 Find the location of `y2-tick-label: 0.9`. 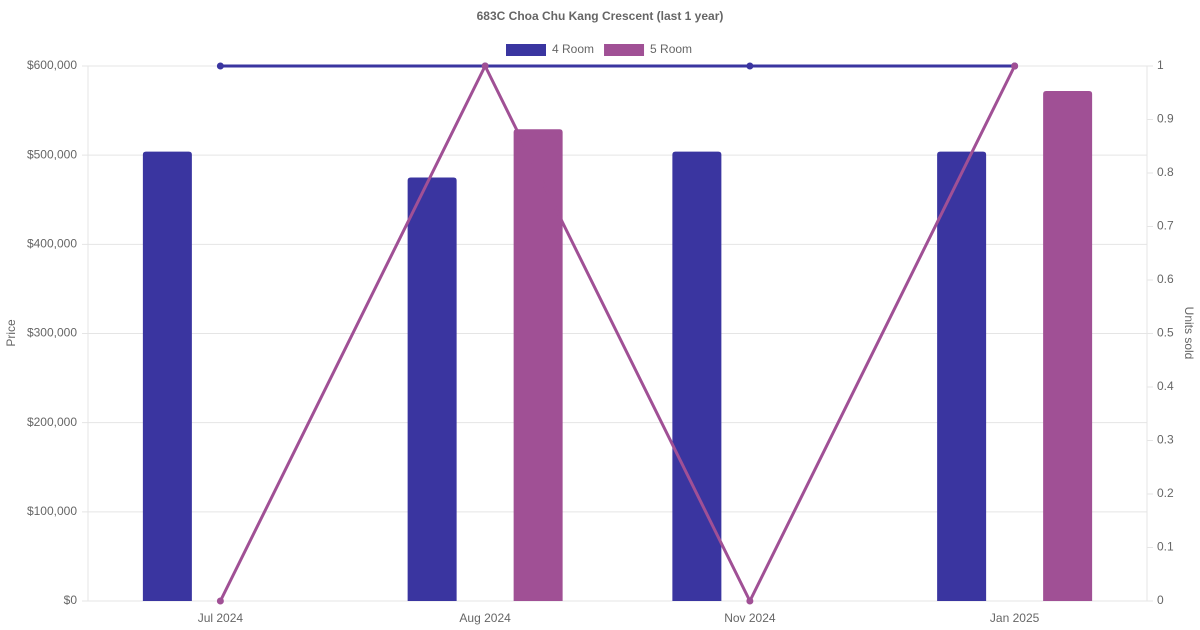

y2-tick-label: 0.9 is located at coordinates (1165, 119).